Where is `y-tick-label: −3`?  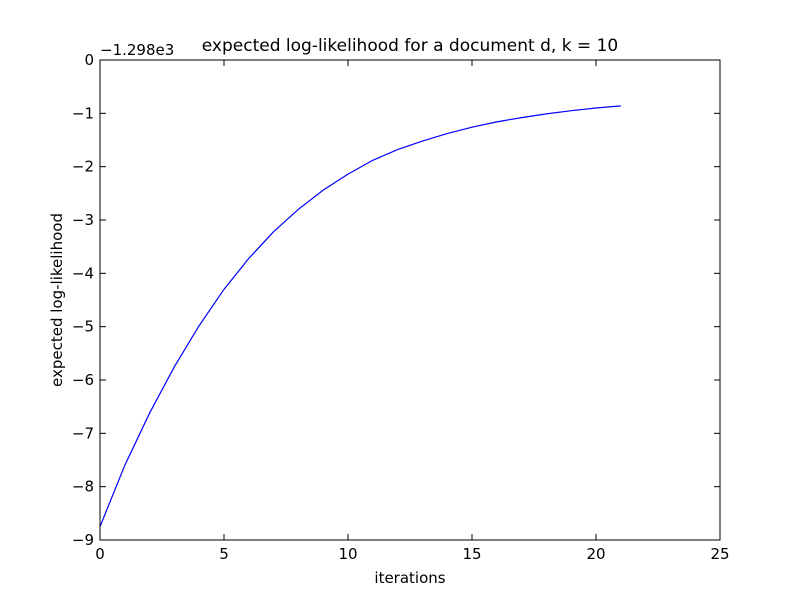 y-tick-label: −3 is located at coordinates (83, 220).